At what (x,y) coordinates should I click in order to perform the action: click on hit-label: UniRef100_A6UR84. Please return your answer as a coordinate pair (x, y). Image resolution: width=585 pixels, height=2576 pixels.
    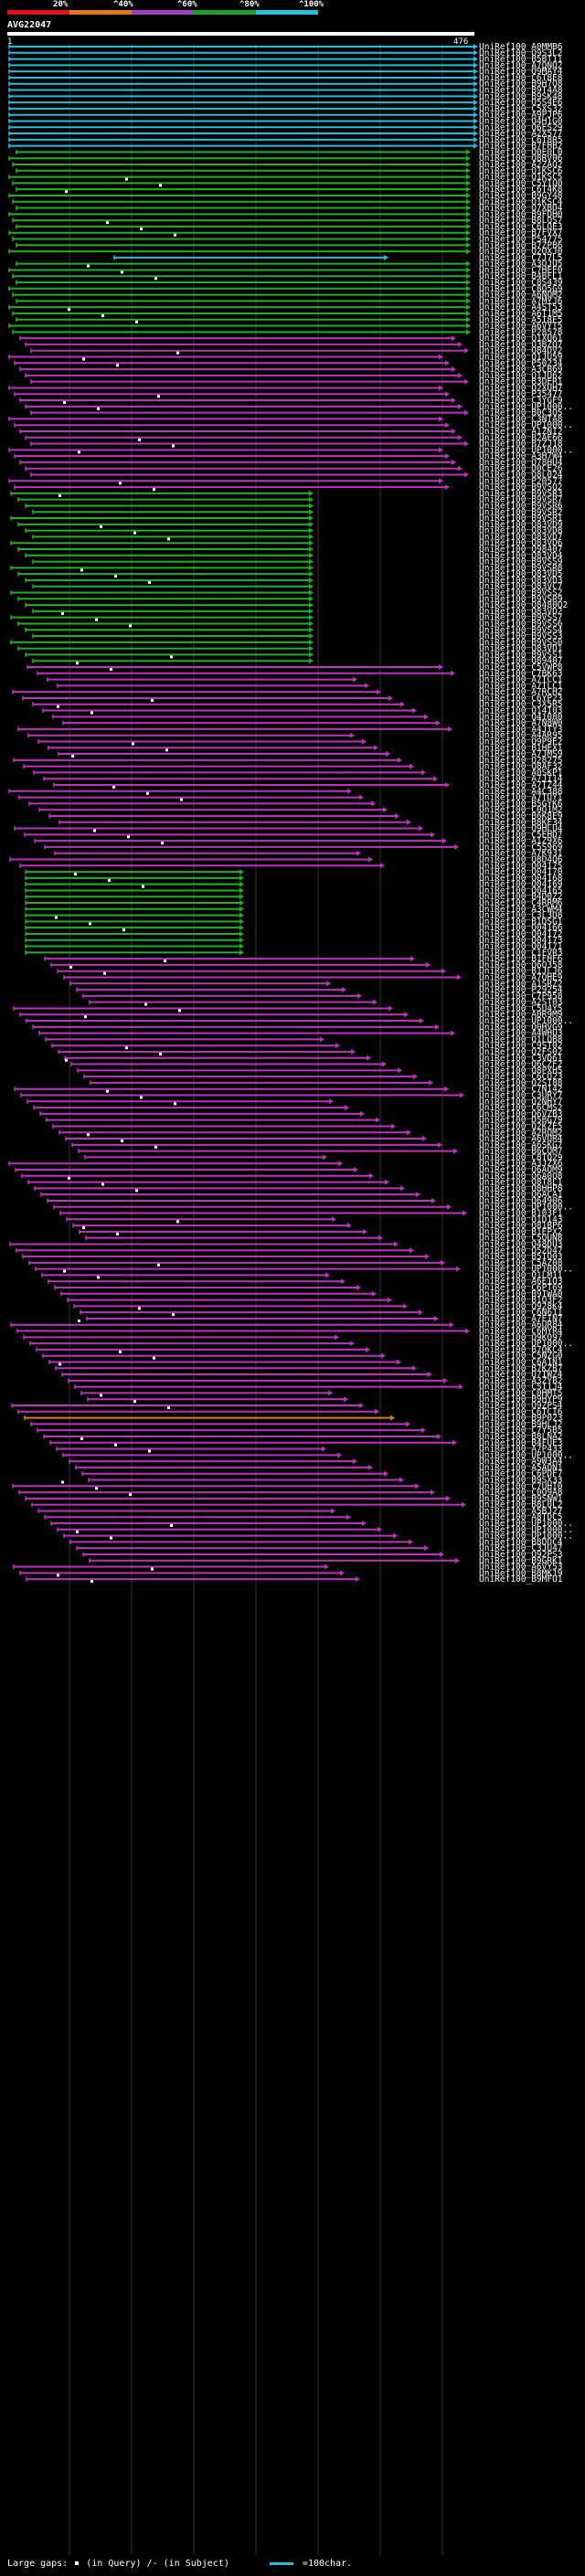
    Looking at the image, I should click on (521, 1325).